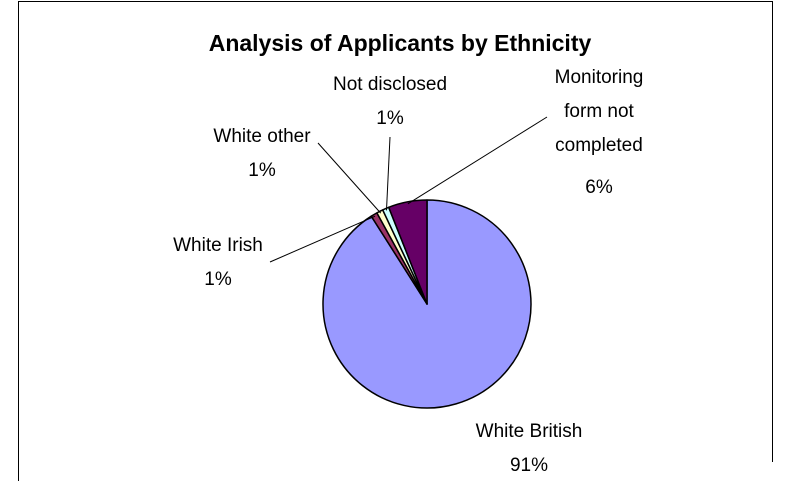 Image resolution: width=791 pixels, height=486 pixels. I want to click on slice-label-monitoring-form-not-completed: Monitoring form not completed, so click(599, 111).